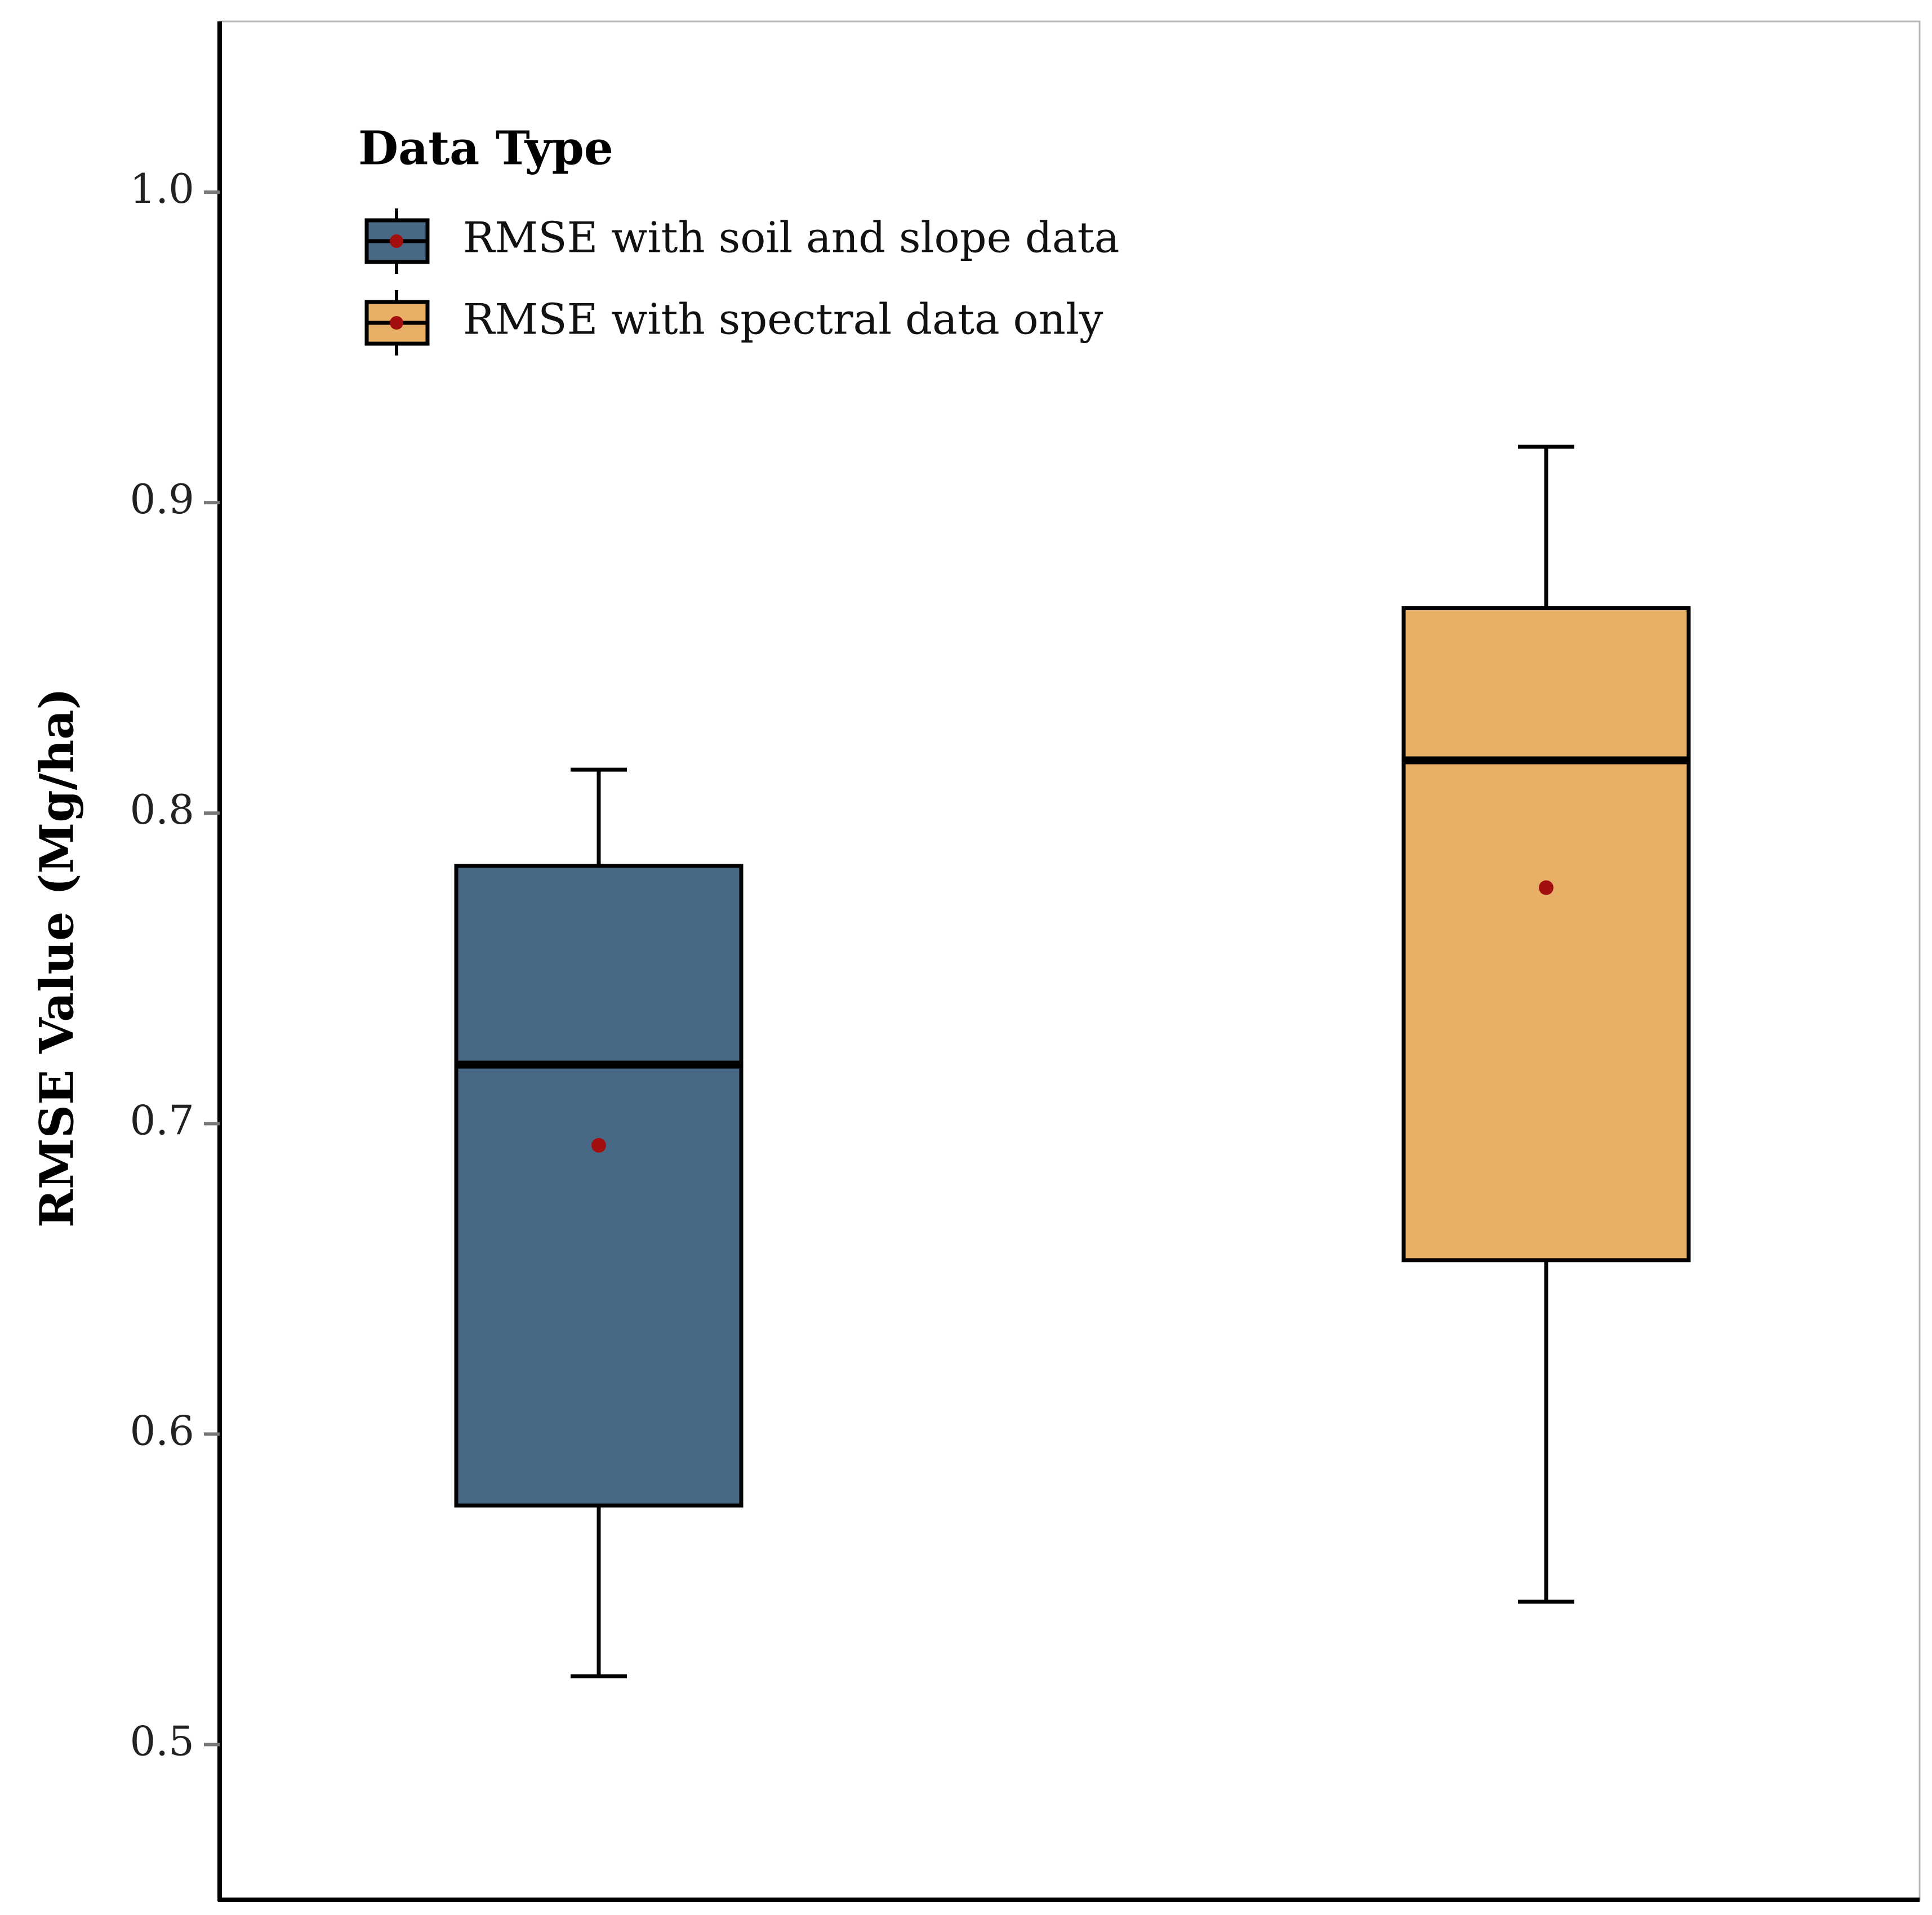  Describe the element at coordinates (485, 148) in the screenshot. I see `legend-title: Data Type` at that location.